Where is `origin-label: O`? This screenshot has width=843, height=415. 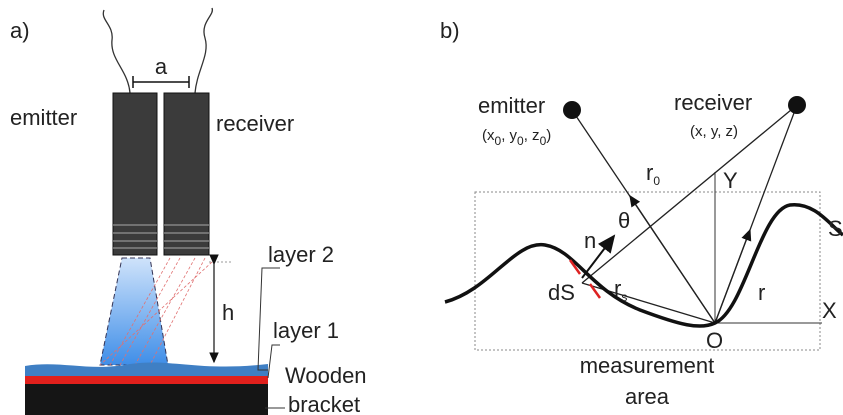 origin-label: O is located at coordinates (714, 340).